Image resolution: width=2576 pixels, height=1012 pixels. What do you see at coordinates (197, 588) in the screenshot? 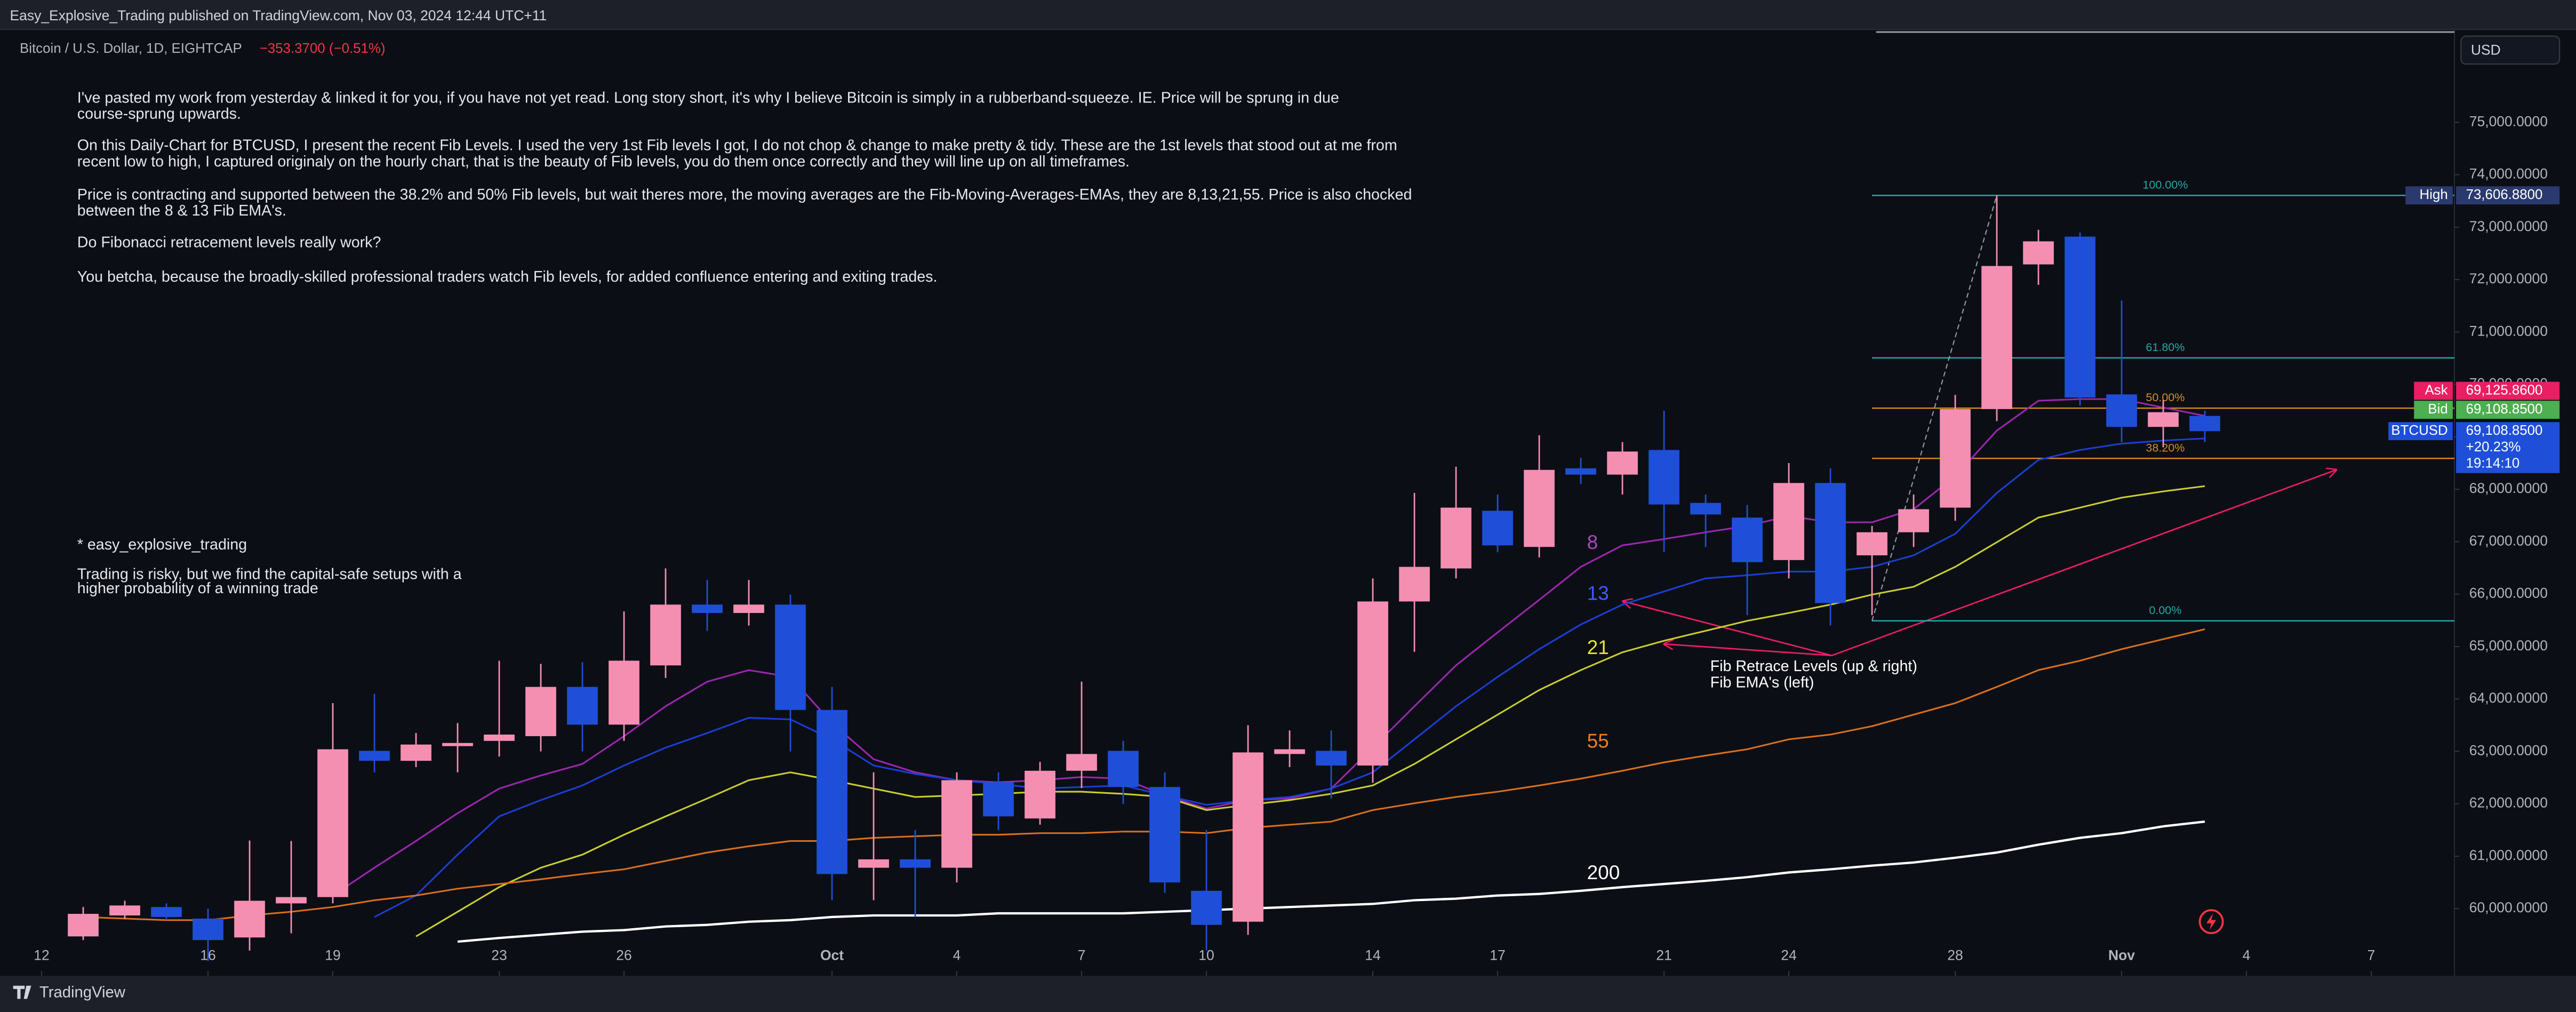
I see `disclaimer-line: higher probability of a winning trade` at bounding box center [197, 588].